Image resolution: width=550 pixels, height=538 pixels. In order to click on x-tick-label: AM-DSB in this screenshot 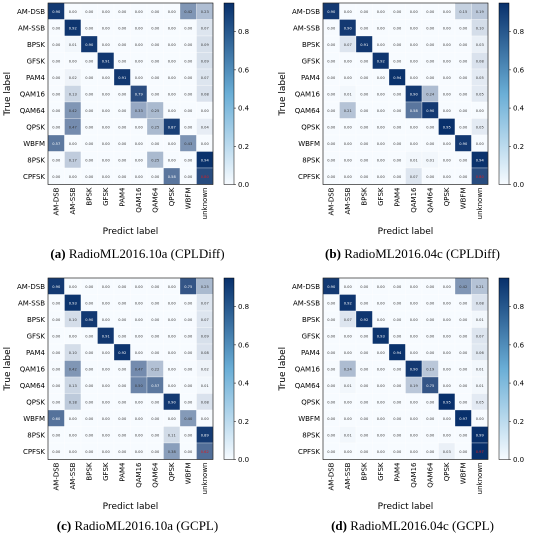, I will do `click(332, 476)`.